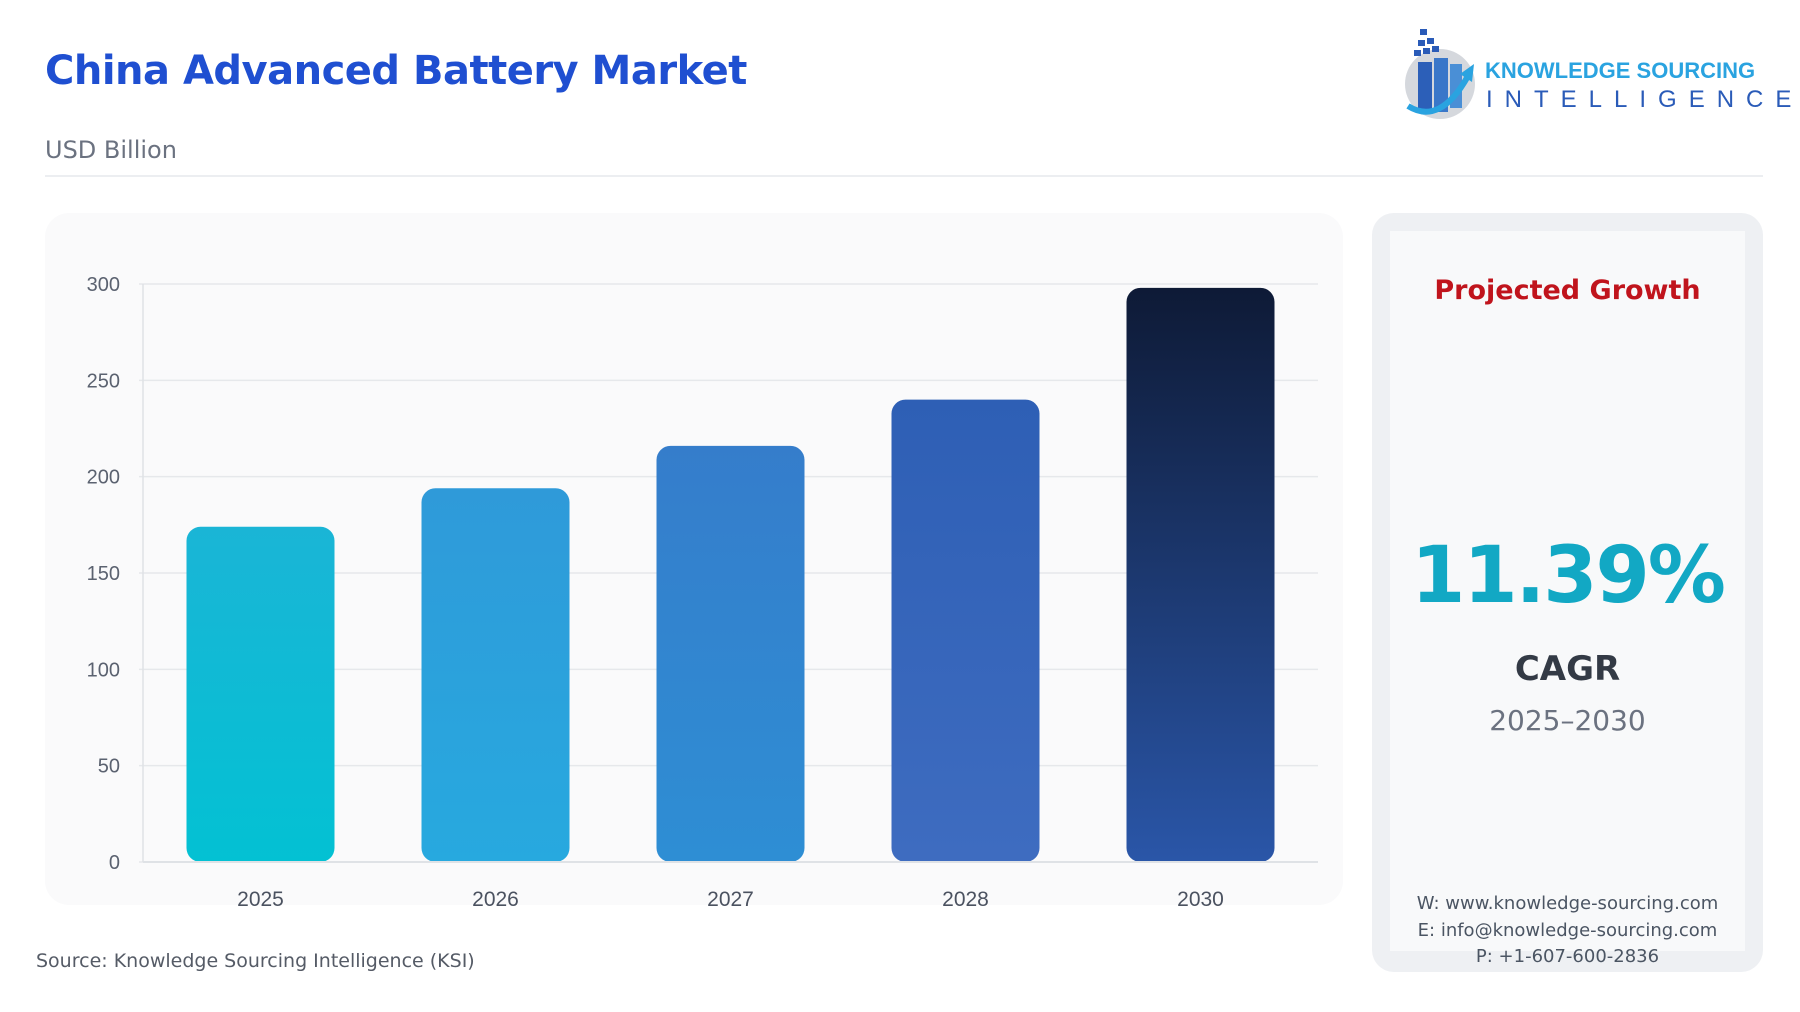 The width and height of the screenshot is (1800, 1012). Describe the element at coordinates (965, 899) in the screenshot. I see `x-tick-label: 2028` at that location.